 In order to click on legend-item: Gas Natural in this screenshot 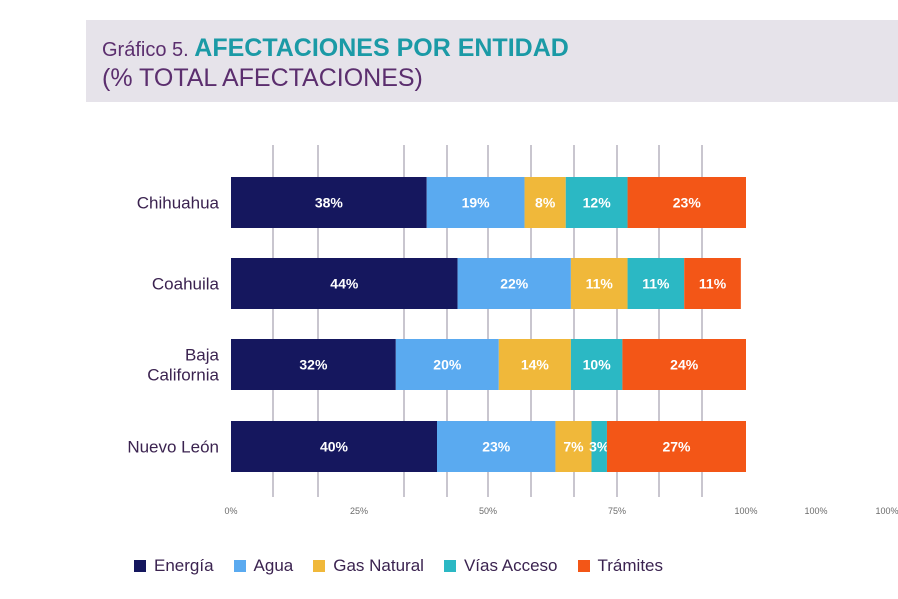, I will do `click(368, 566)`.